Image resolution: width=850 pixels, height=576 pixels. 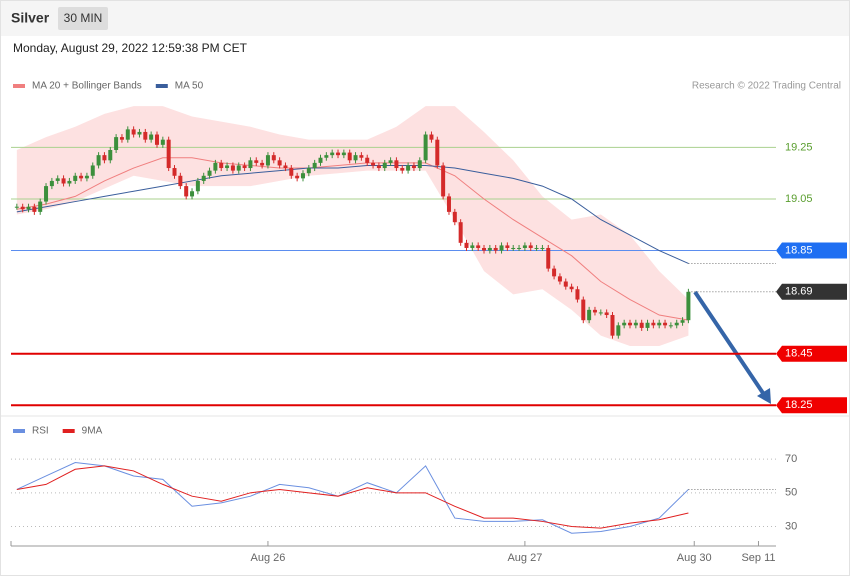 What do you see at coordinates (268, 558) in the screenshot?
I see `x-tick-label: Aug 26` at bounding box center [268, 558].